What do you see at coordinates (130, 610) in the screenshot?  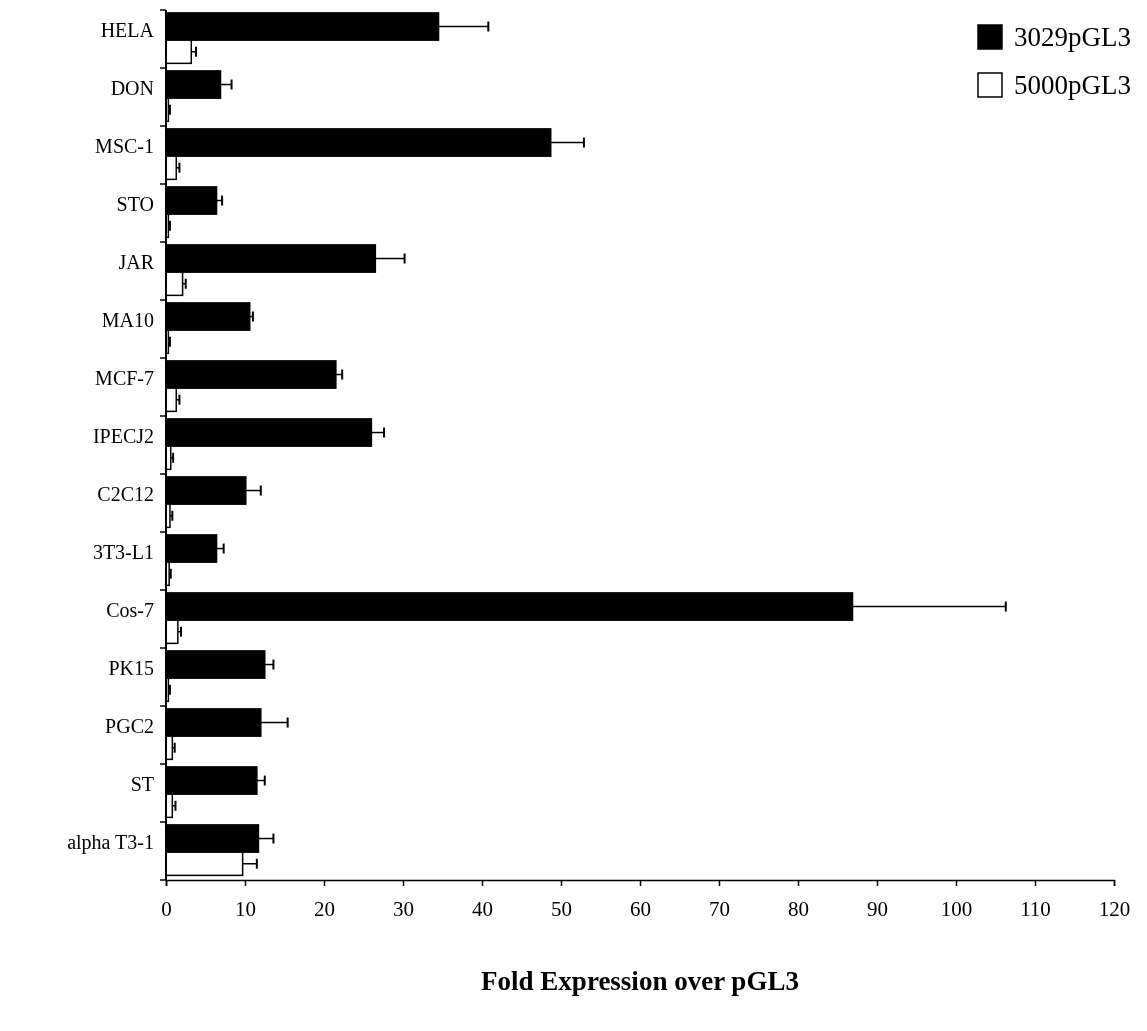 I see `y-tick-label: Cos-7` at bounding box center [130, 610].